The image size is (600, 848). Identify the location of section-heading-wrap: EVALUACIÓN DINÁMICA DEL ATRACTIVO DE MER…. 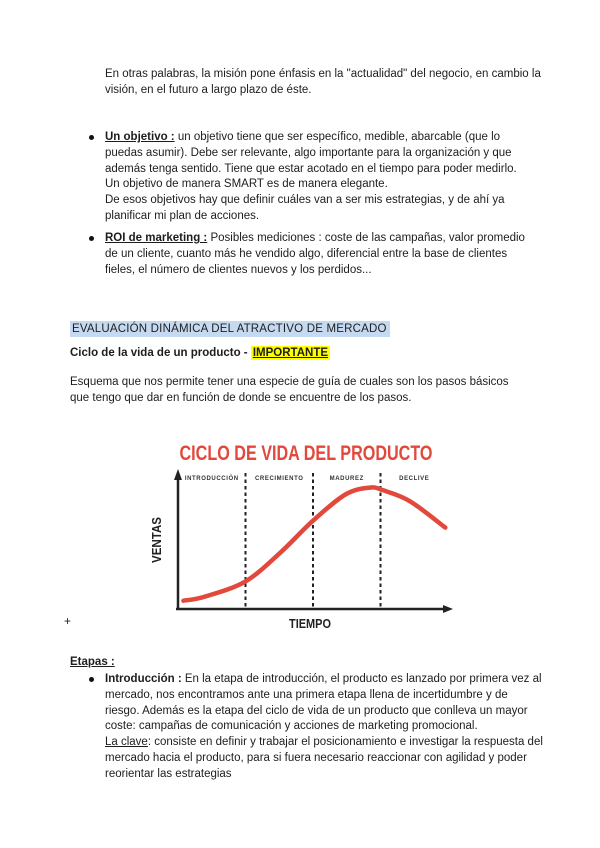
(230, 328).